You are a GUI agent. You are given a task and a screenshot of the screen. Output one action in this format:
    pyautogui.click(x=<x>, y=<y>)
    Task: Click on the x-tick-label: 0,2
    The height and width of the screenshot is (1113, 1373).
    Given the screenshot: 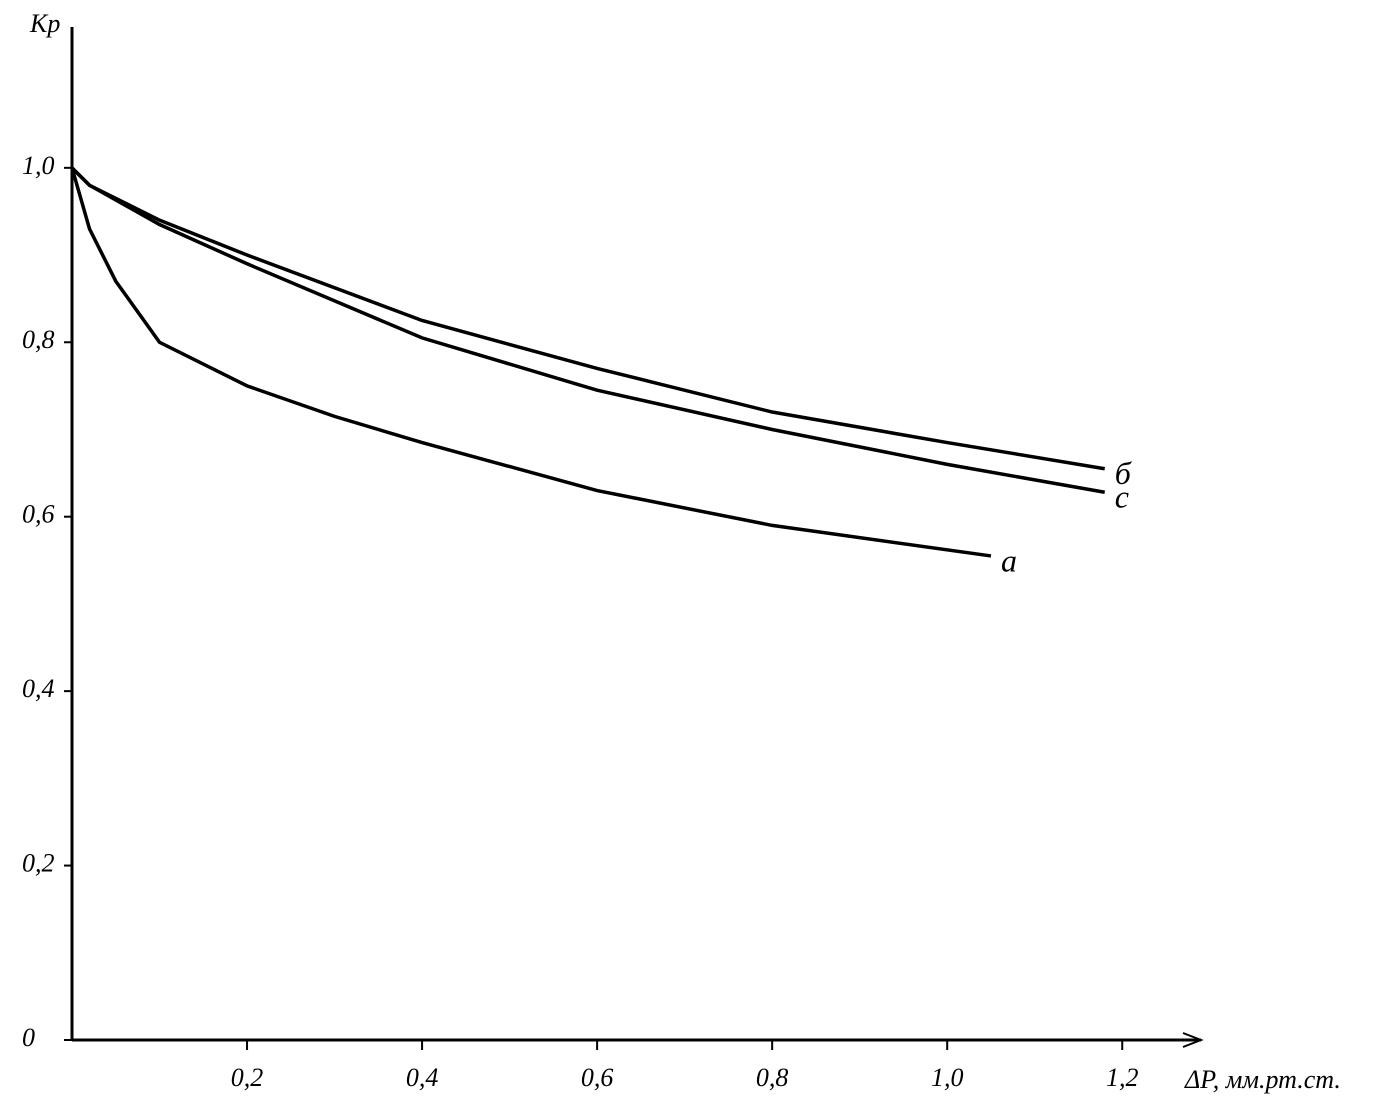 What is the action you would take?
    pyautogui.click(x=247, y=1077)
    